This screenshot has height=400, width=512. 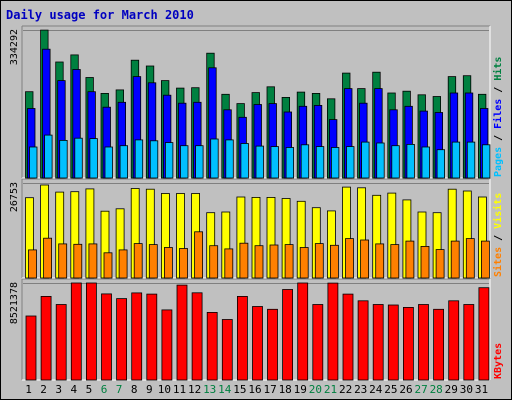 What do you see at coordinates (194, 389) in the screenshot?
I see `x-tick-label: 12` at bounding box center [194, 389].